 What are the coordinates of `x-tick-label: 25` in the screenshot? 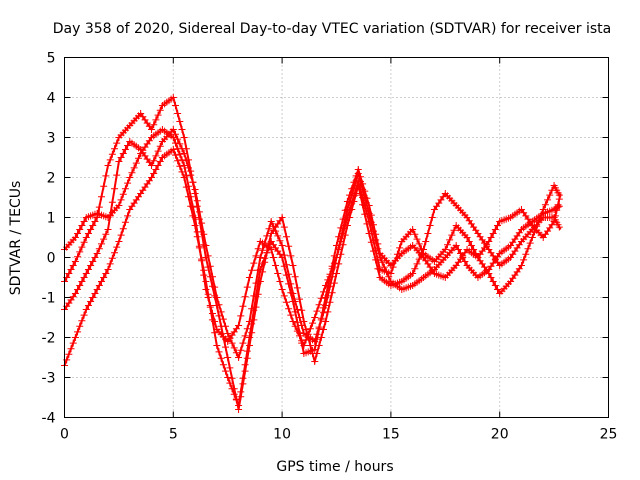 It's located at (609, 435).